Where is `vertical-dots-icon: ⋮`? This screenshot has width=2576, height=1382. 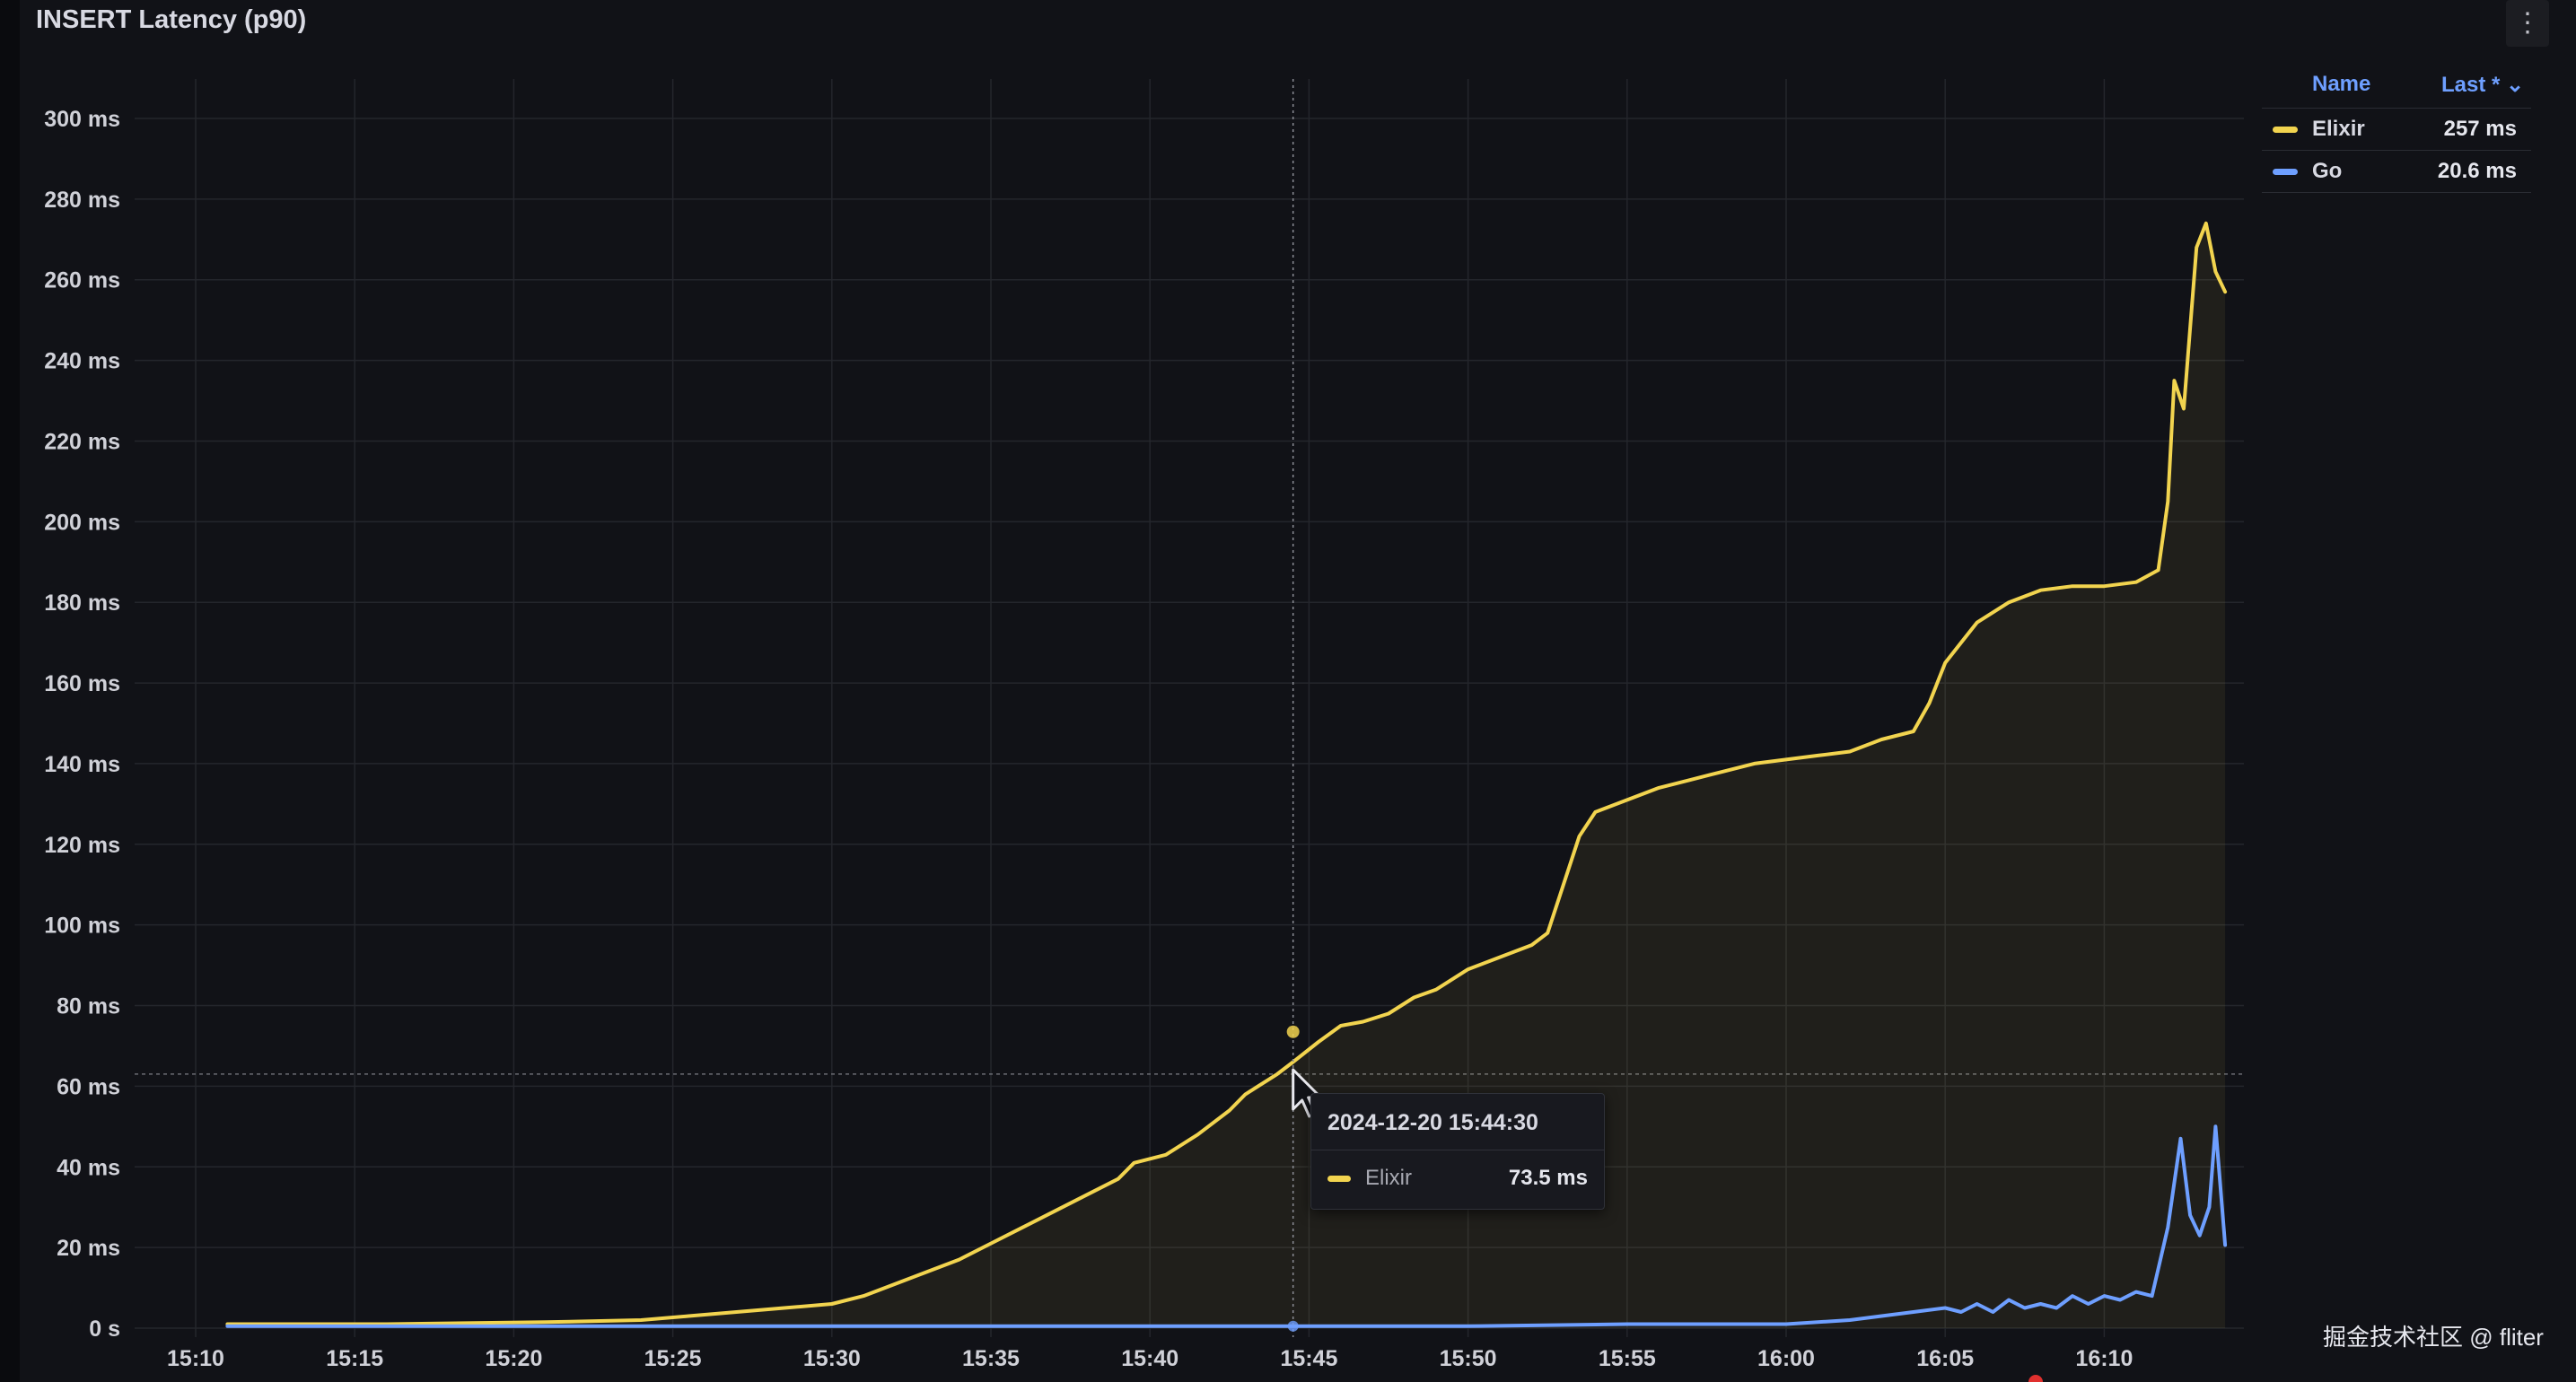
vertical-dots-icon: ⋮ is located at coordinates (2527, 23).